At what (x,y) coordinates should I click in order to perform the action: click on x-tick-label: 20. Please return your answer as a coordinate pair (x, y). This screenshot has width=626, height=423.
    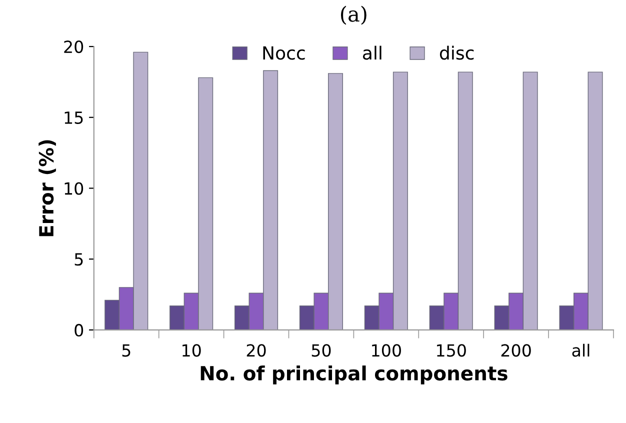
    Looking at the image, I should click on (256, 350).